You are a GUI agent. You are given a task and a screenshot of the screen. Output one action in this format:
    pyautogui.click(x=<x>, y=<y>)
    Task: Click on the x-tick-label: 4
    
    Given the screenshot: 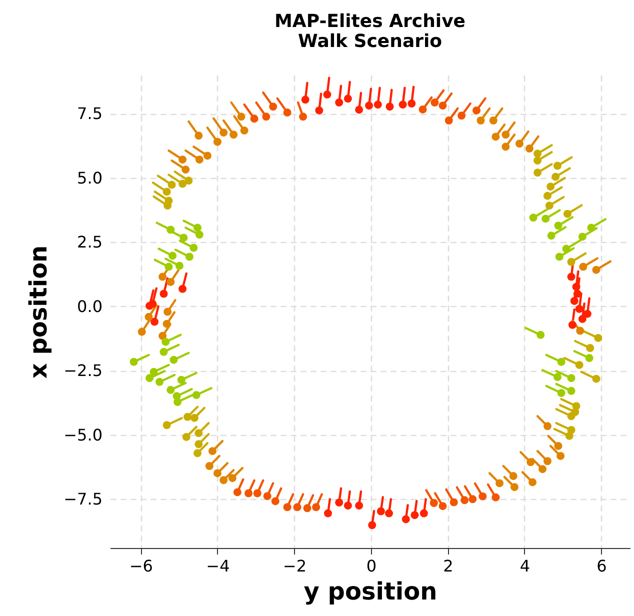 What is the action you would take?
    pyautogui.click(x=525, y=566)
    